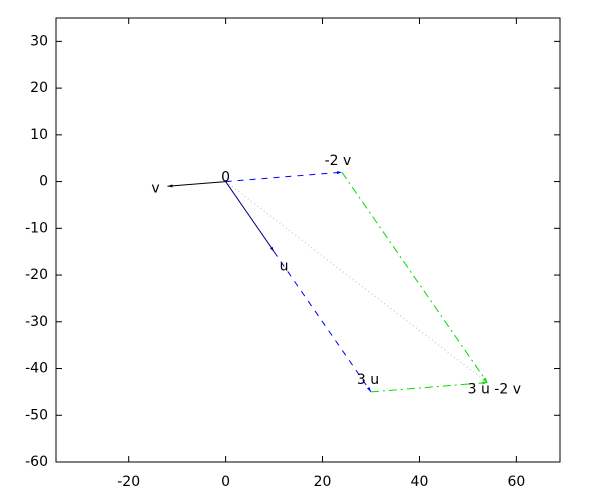 The image size is (600, 500). Describe the element at coordinates (36, 322) in the screenshot. I see `y-tick-label: -30` at that location.